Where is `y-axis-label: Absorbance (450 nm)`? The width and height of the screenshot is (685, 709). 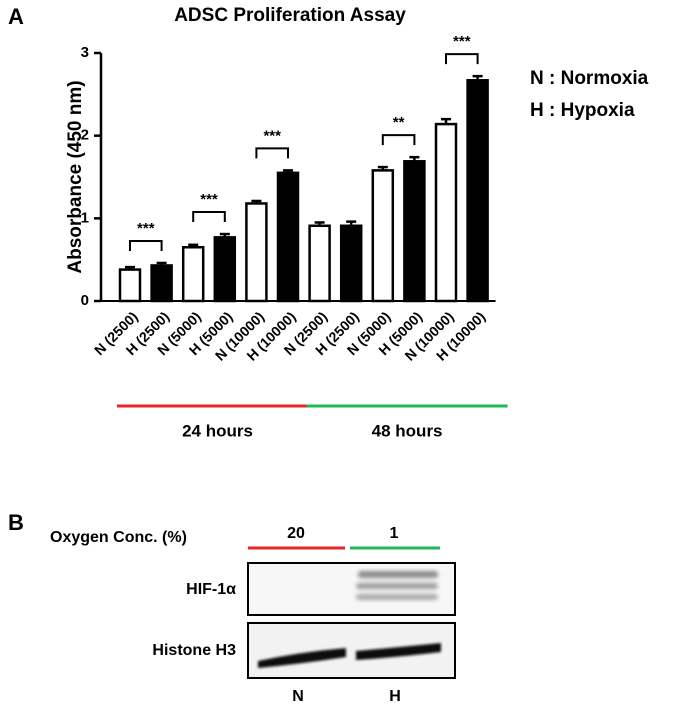
y-axis-label: Absorbance (450 nm) is located at coordinates (75, 176).